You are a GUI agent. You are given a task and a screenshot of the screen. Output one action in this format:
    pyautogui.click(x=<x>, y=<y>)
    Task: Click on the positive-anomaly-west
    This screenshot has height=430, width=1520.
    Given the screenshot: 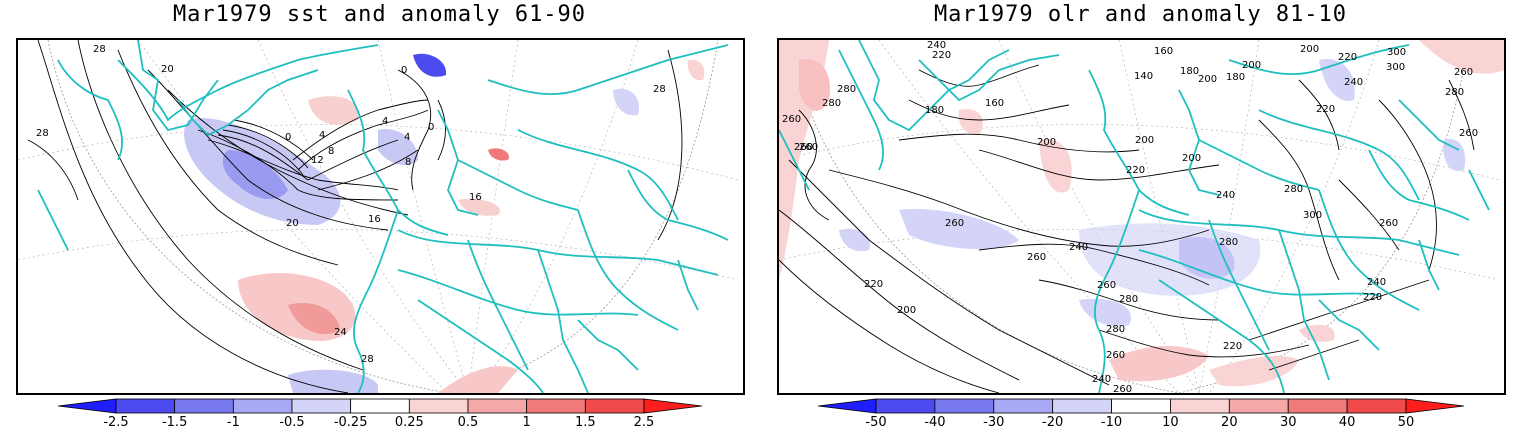 What is the action you would take?
    pyautogui.click(x=804, y=160)
    